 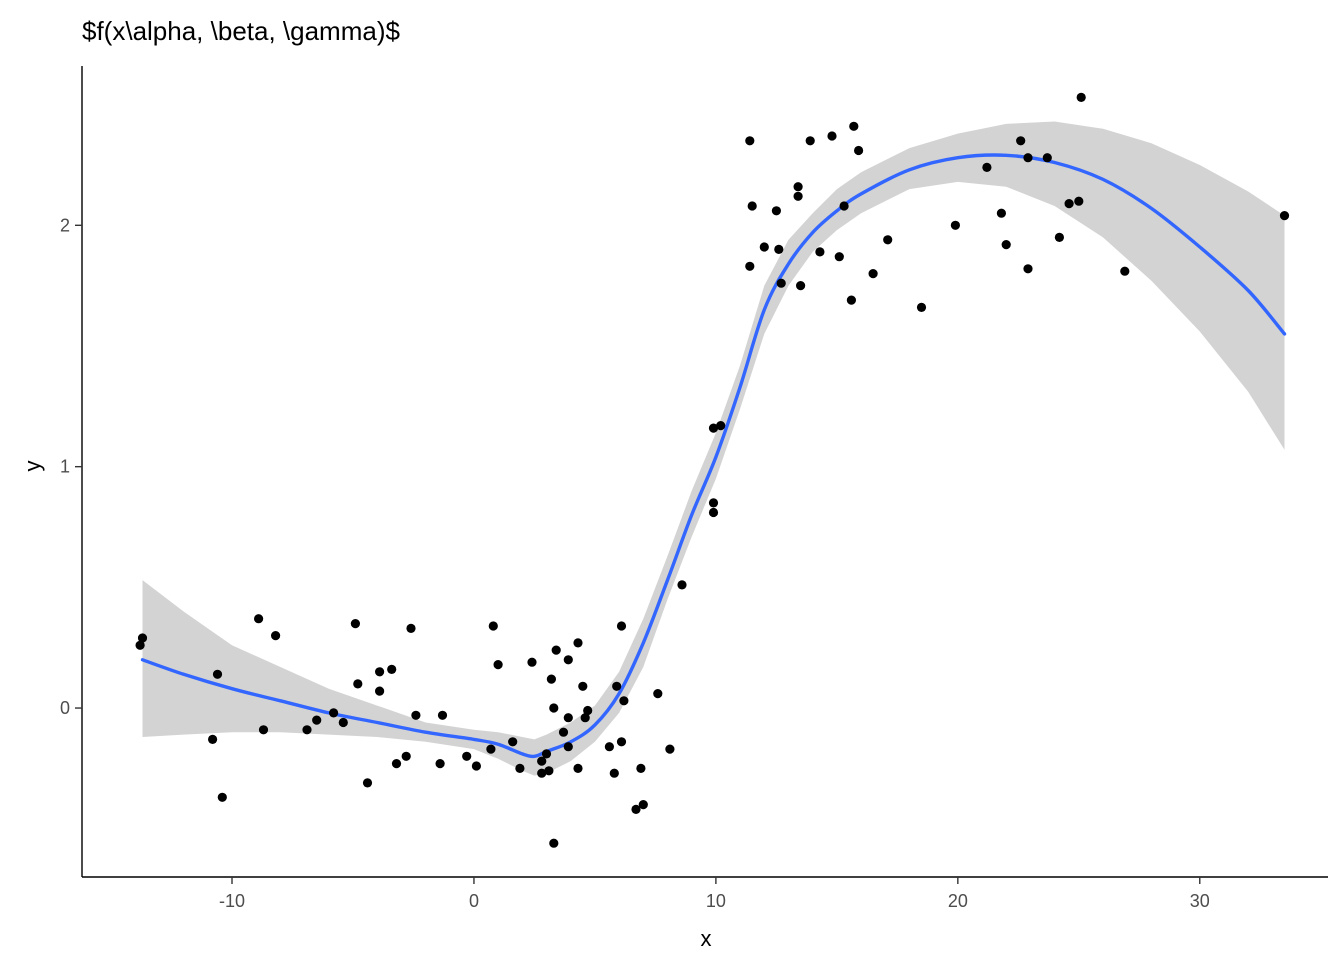 What do you see at coordinates (71, 466) in the screenshot?
I see `y-axis-ticks: 0 1 2` at bounding box center [71, 466].